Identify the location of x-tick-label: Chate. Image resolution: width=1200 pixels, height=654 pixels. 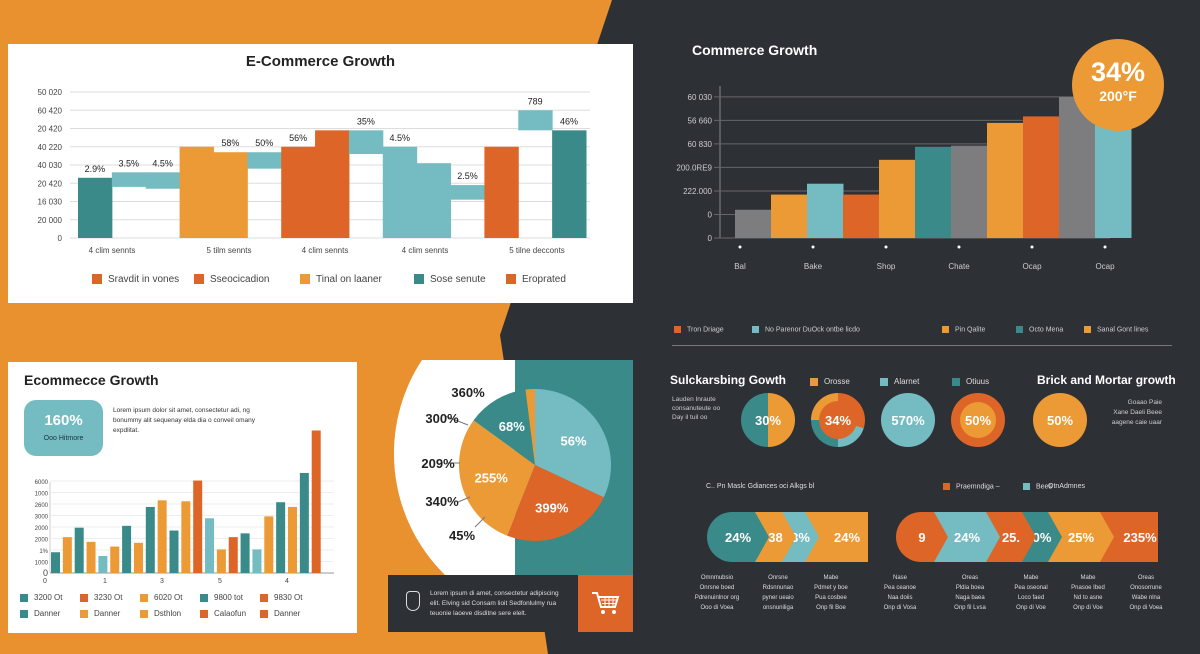
(959, 266).